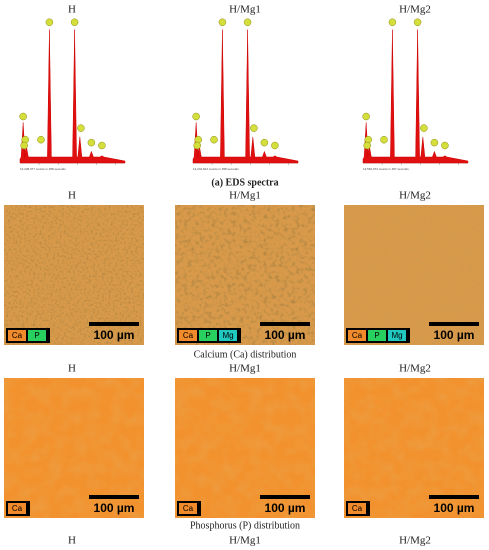 This screenshot has height=550, width=489. What do you see at coordinates (386, 169) in the screenshot?
I see `counts-label: 13,562,972 counts in 457 seconds` at bounding box center [386, 169].